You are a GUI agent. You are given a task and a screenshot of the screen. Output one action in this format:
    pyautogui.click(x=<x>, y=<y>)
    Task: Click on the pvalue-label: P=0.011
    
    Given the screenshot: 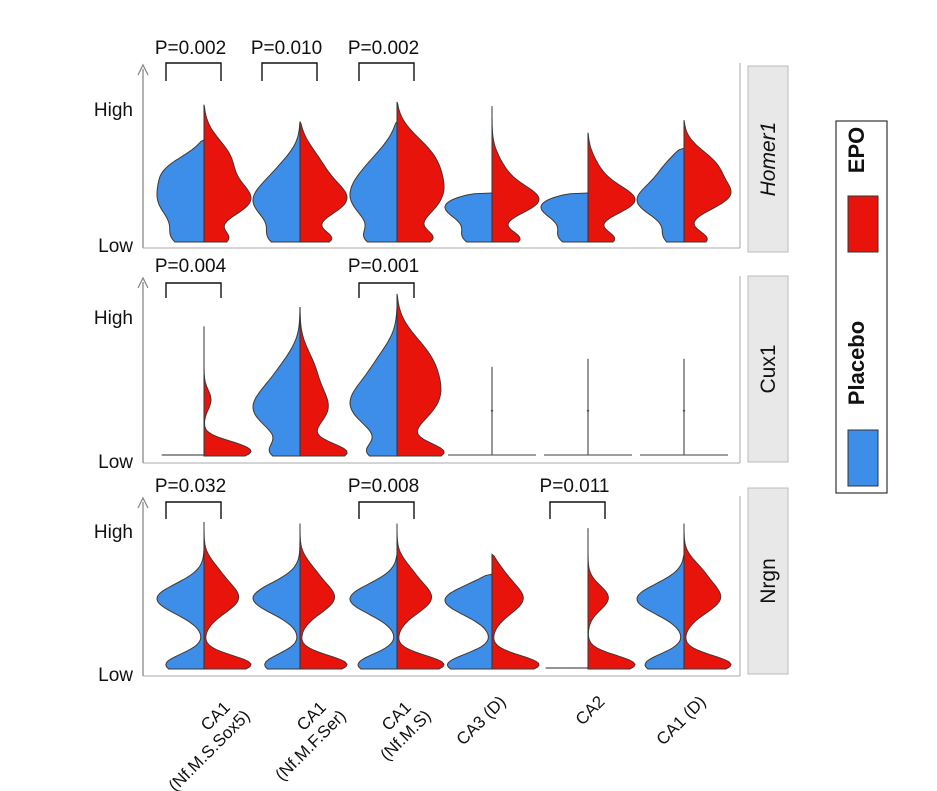 What is the action you would take?
    pyautogui.click(x=575, y=486)
    